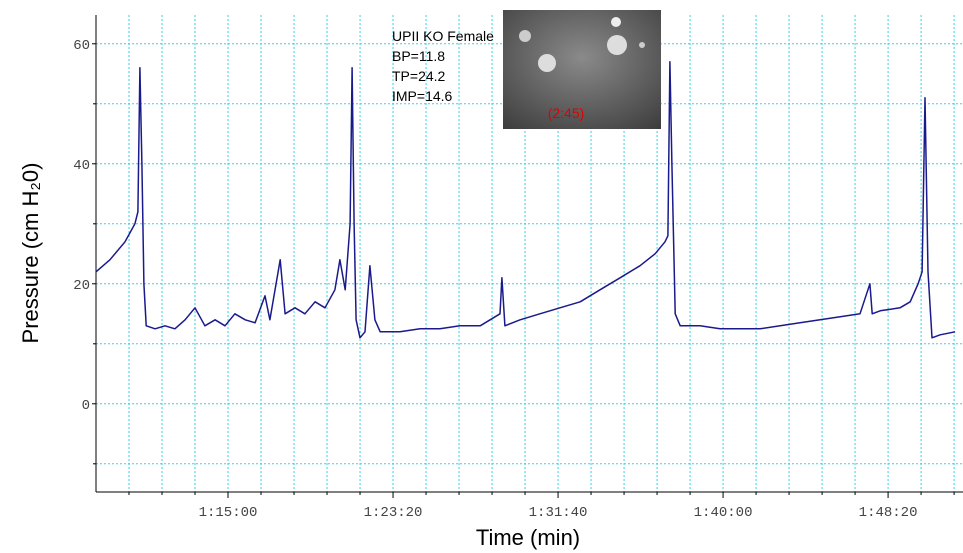 The height and width of the screenshot is (553, 963). I want to click on x-tick-label: 1:23:20, so click(393, 513).